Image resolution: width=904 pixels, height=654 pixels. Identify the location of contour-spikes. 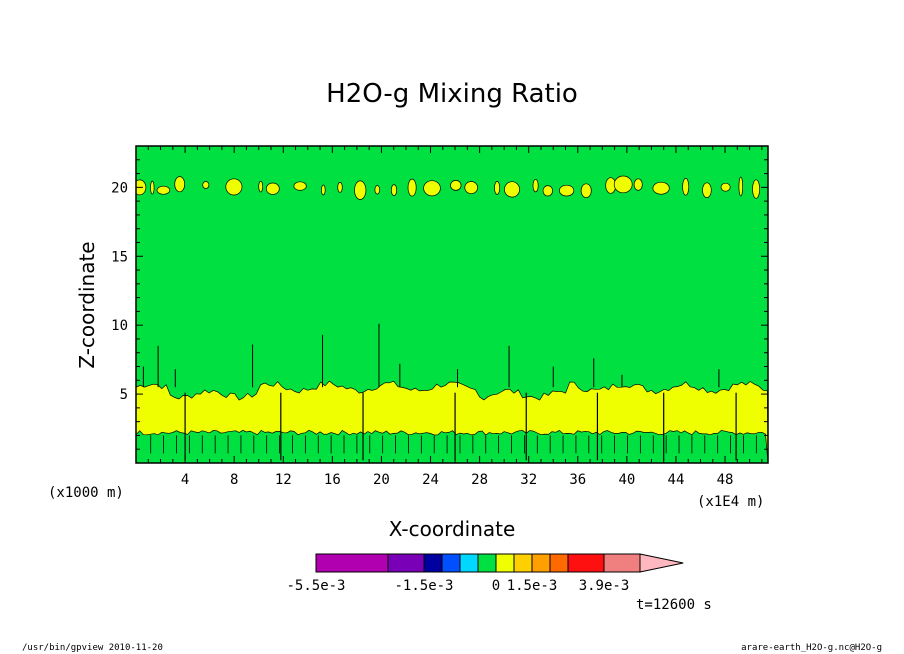
(431, 355).